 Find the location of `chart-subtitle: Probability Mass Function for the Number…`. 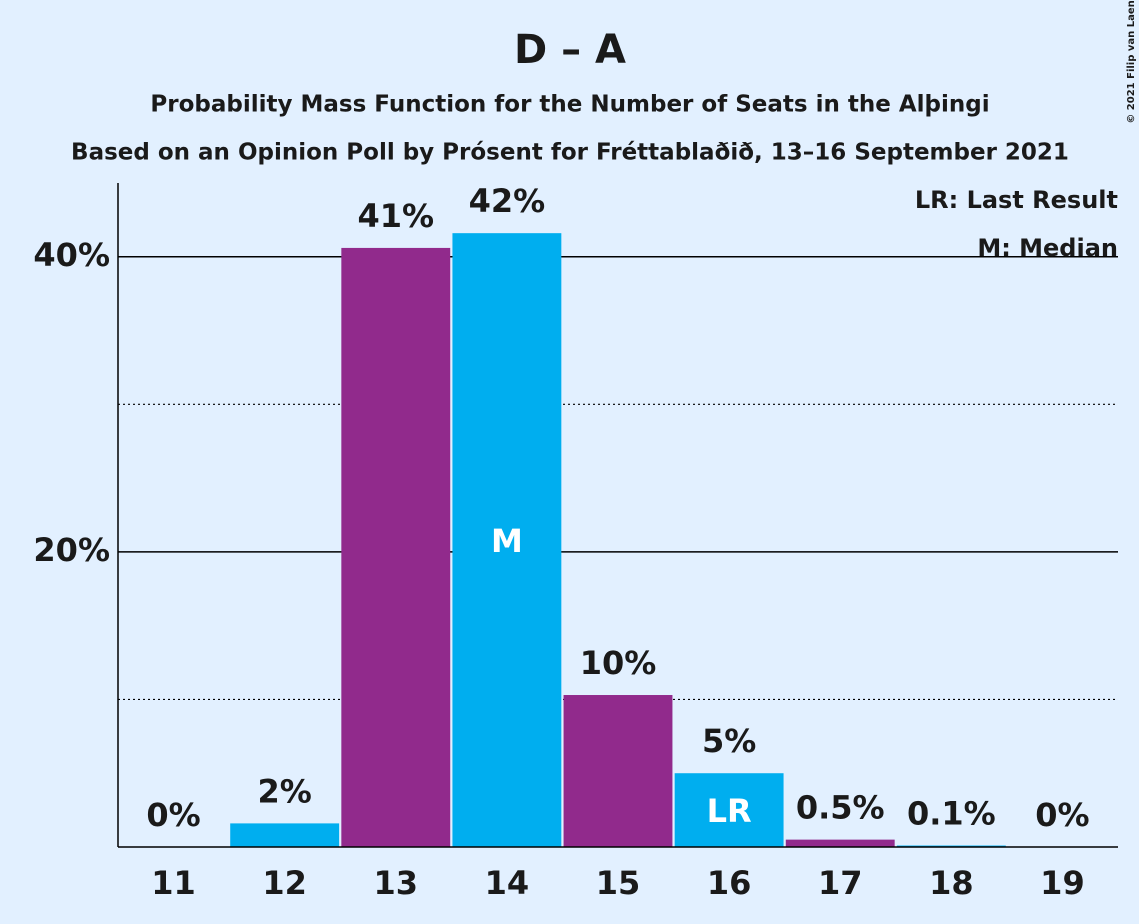

chart-subtitle: Probability Mass Function for the Number… is located at coordinates (569, 105).